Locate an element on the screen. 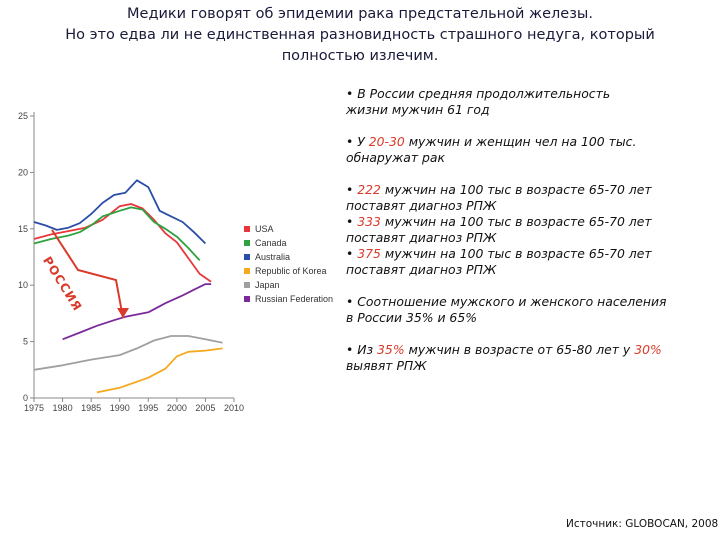 The width and height of the screenshot is (720, 540). series-line-usa is located at coordinates (122, 243).